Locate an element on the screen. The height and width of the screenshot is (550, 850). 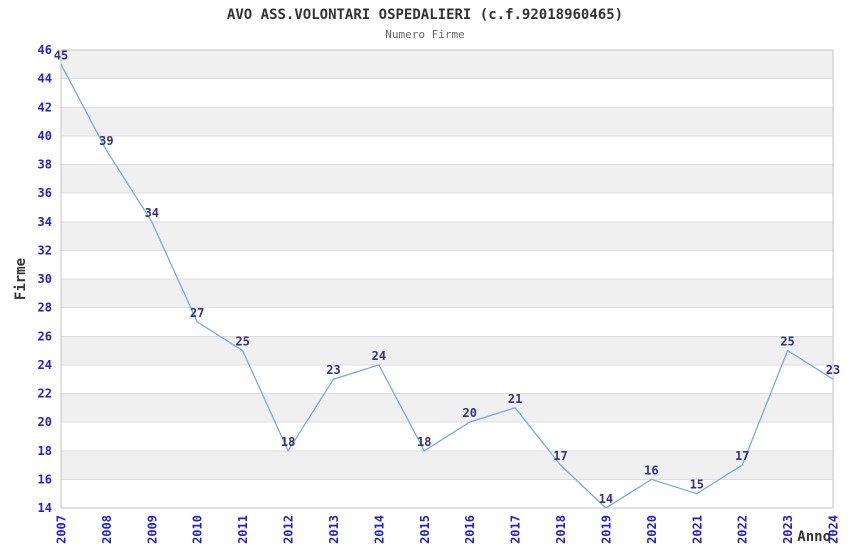
x-tick-label: 2008 is located at coordinates (107, 529).